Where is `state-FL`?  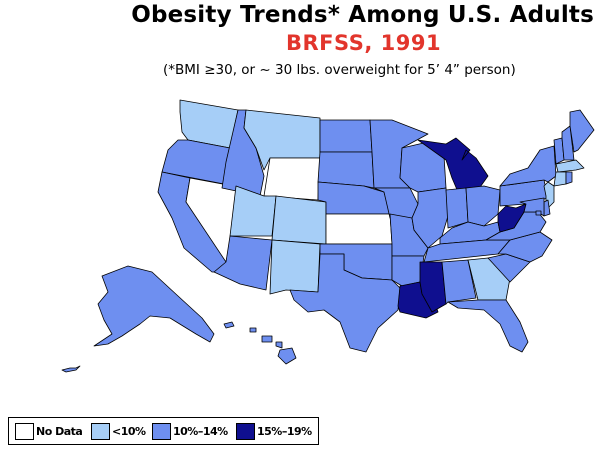 state-FL is located at coordinates (488, 326).